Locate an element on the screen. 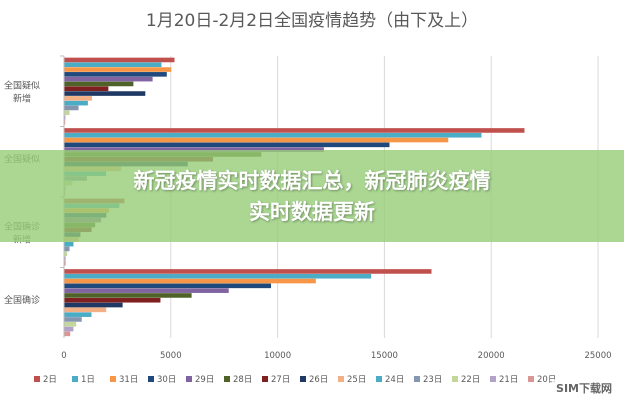 This screenshot has height=400, width=624. legend-label: 27日 is located at coordinates (280, 380).